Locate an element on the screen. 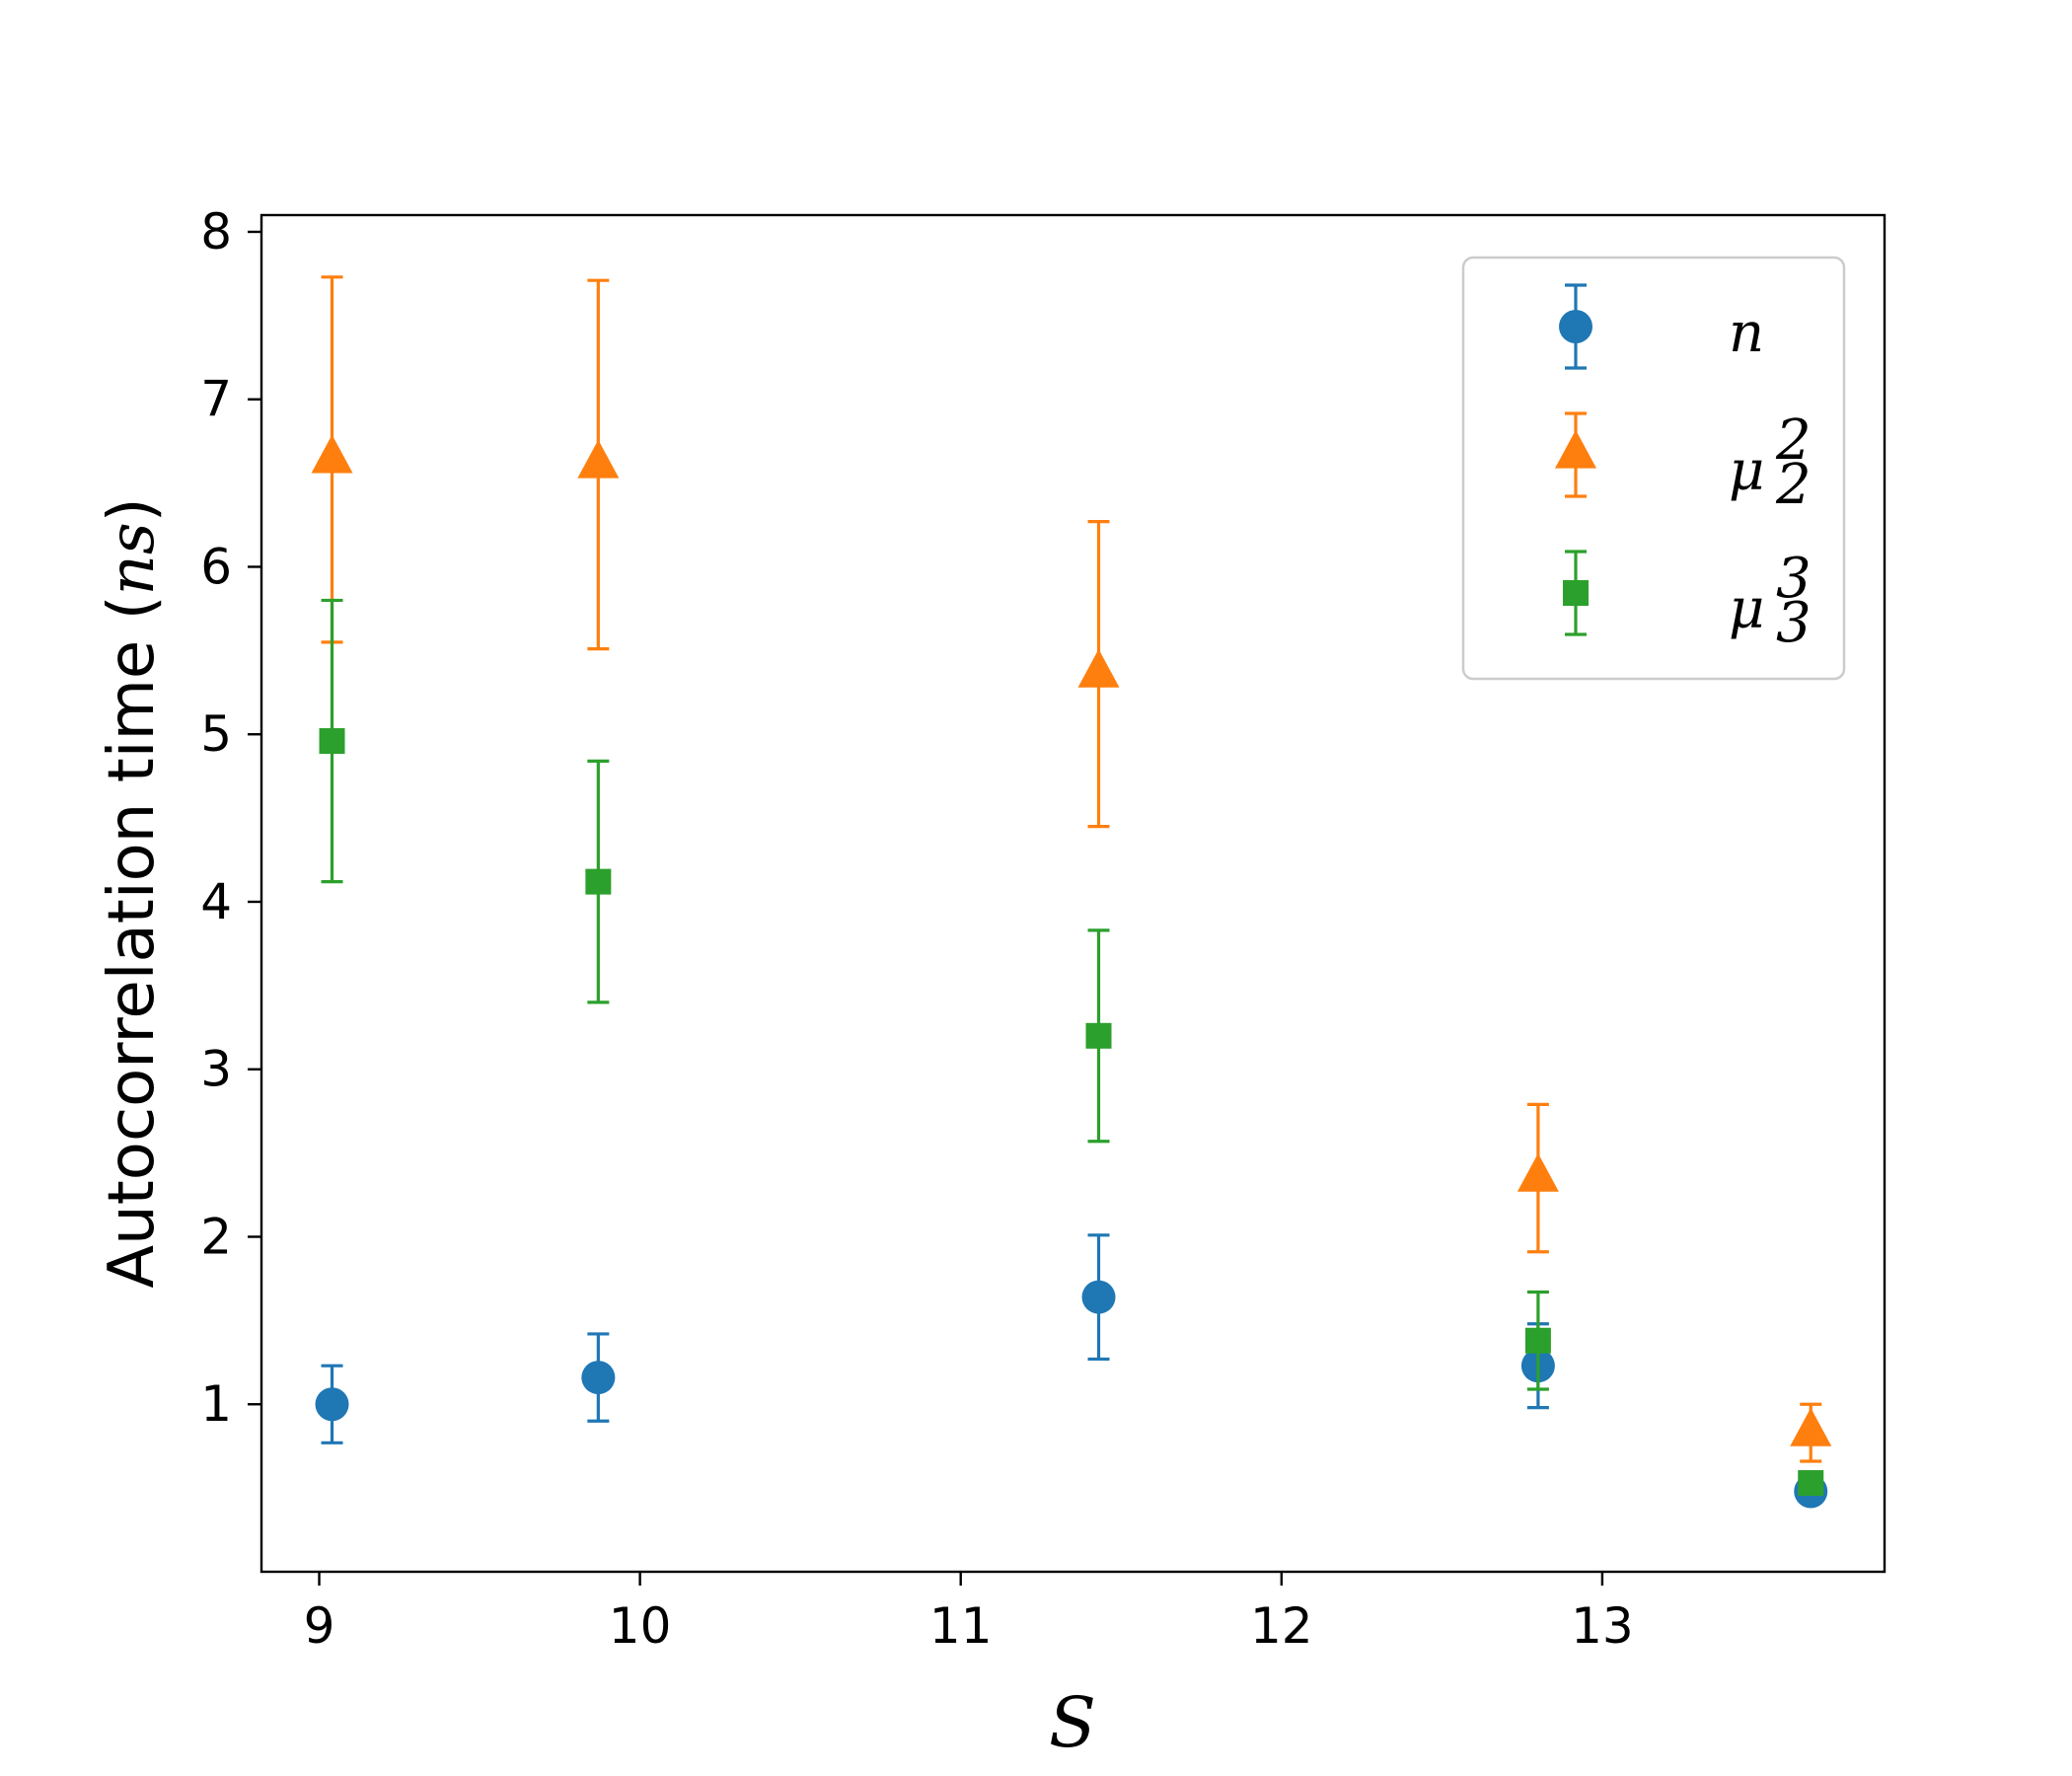  legend-label-mu2-sub: 2 is located at coordinates (1794, 485).